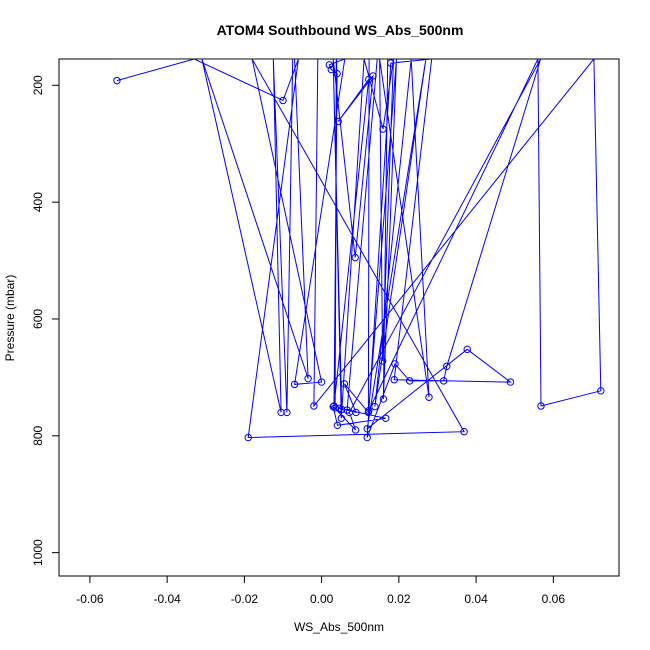  Describe the element at coordinates (476, 599) in the screenshot. I see `x-tick-label: 0.04` at that location.